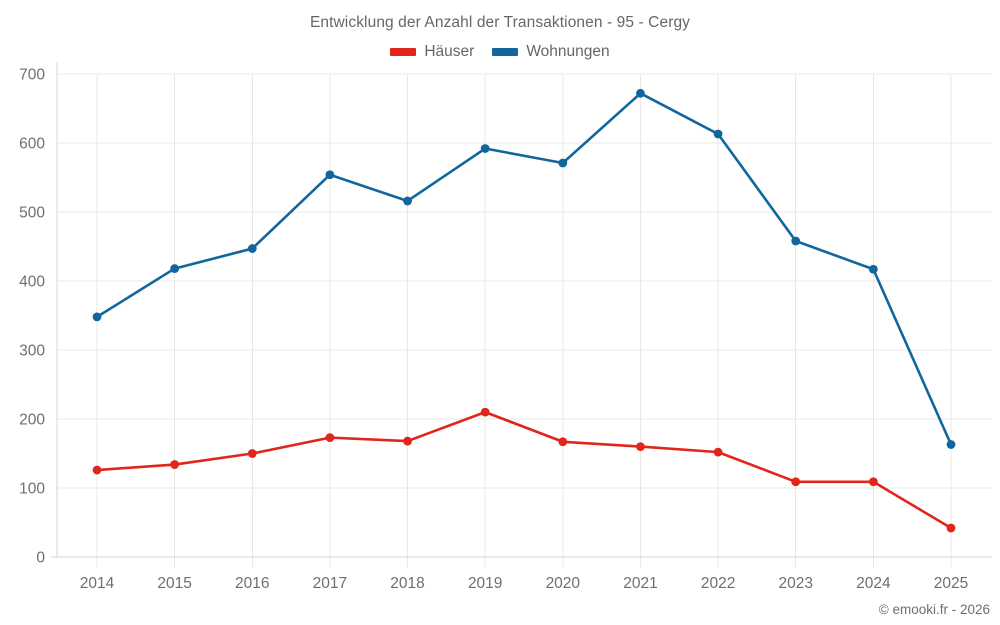 The height and width of the screenshot is (625, 1000). What do you see at coordinates (718, 583) in the screenshot?
I see `x-axis-tick-label: 2022` at bounding box center [718, 583].